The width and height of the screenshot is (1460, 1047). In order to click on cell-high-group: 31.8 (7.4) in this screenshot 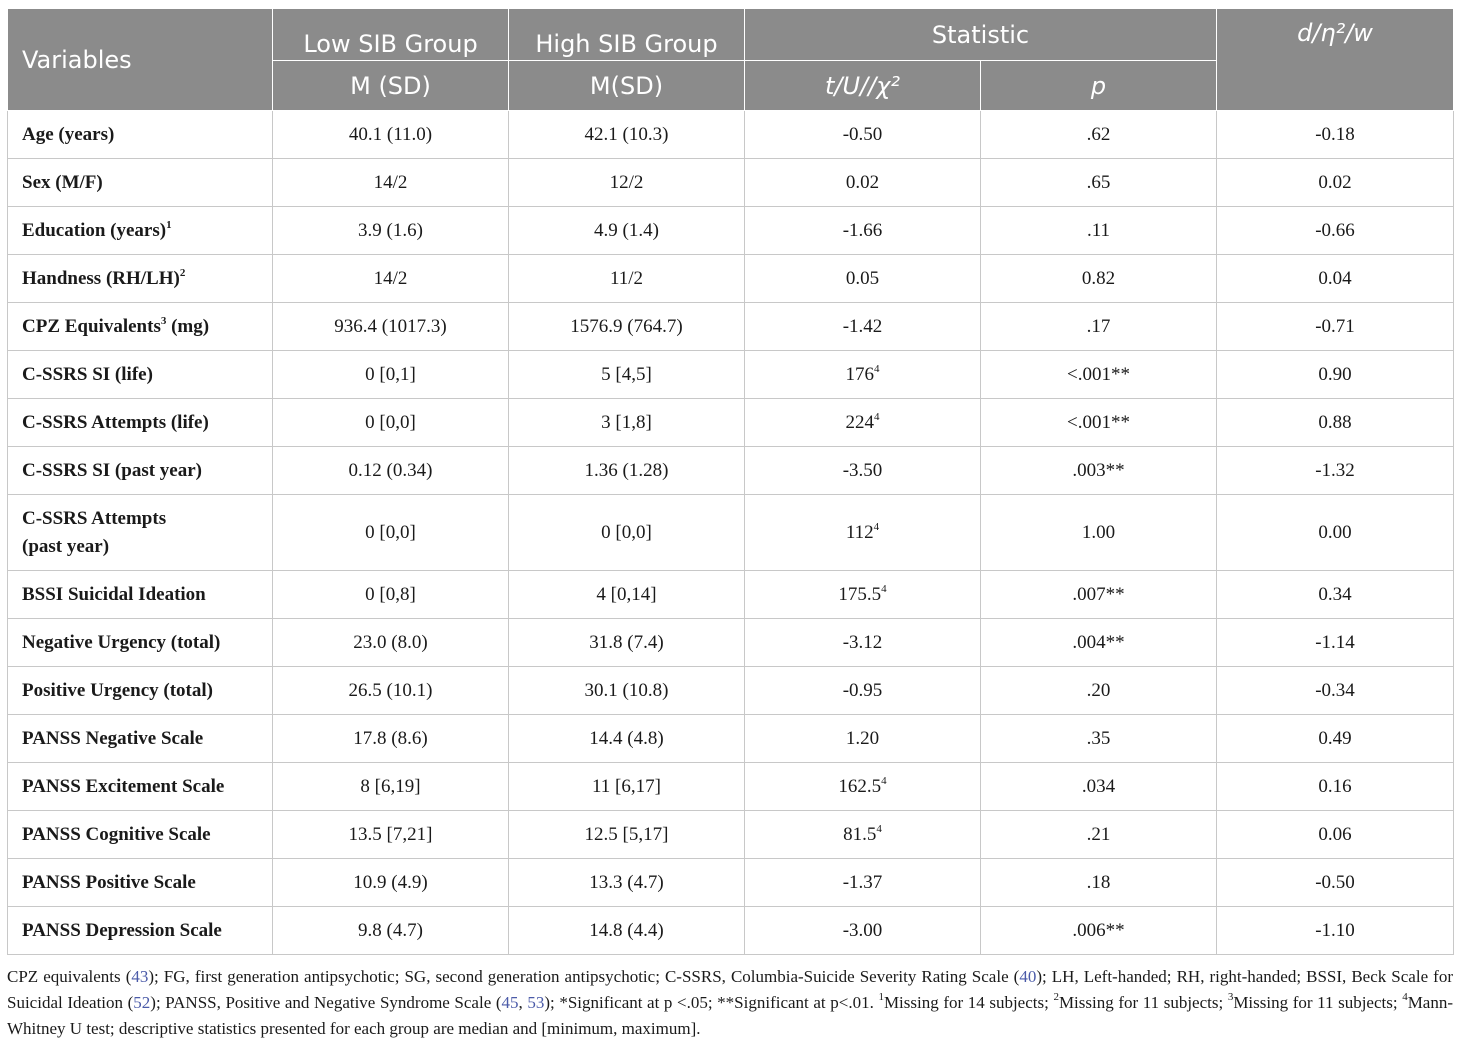, I will do `click(626, 642)`.